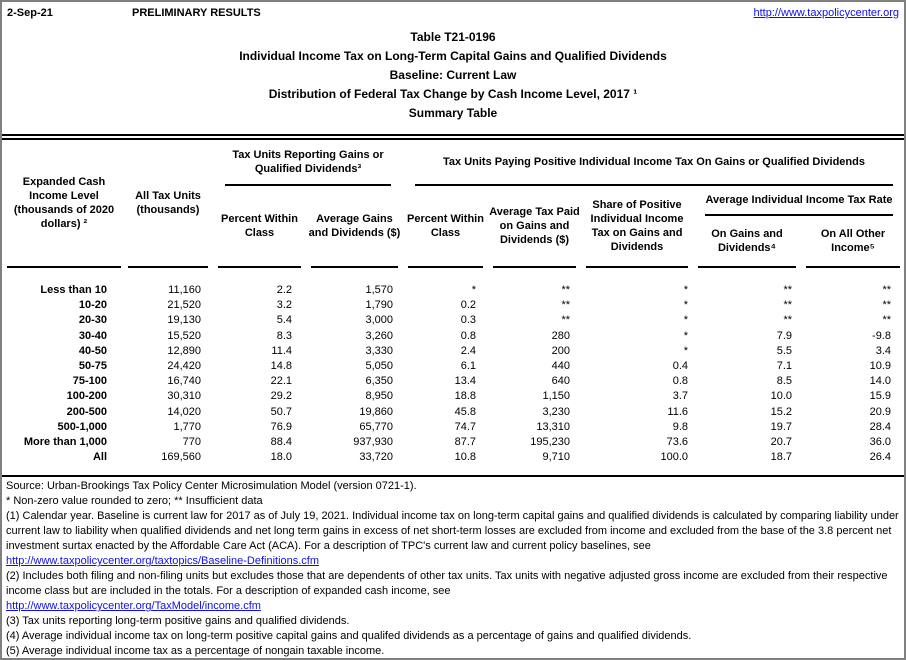 This screenshot has height=660, width=906. Describe the element at coordinates (379, 350) in the screenshot. I see `table-cell: 3,330` at that location.